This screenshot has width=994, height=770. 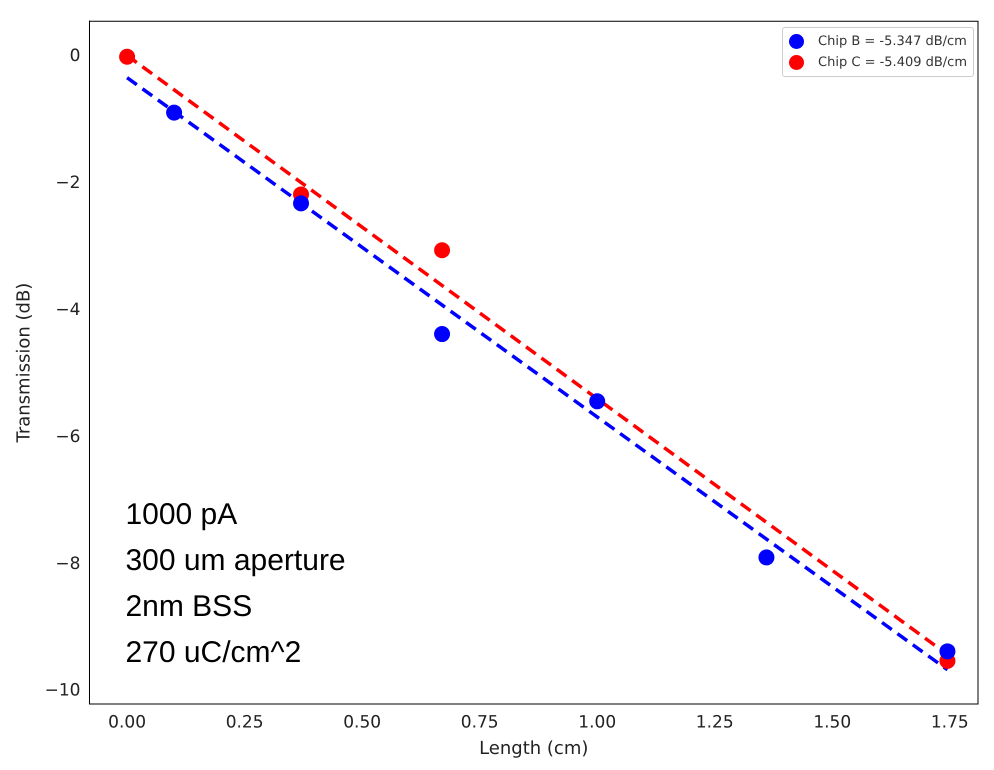 What do you see at coordinates (892, 42) in the screenshot?
I see `legend-label: Chip B = -5.347 dB/cm` at bounding box center [892, 42].